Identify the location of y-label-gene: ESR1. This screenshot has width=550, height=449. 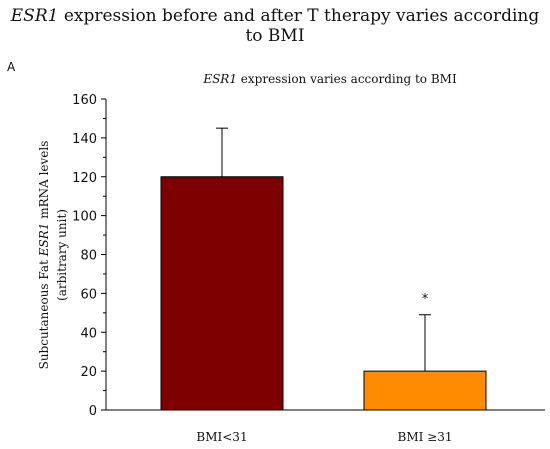
(44, 240).